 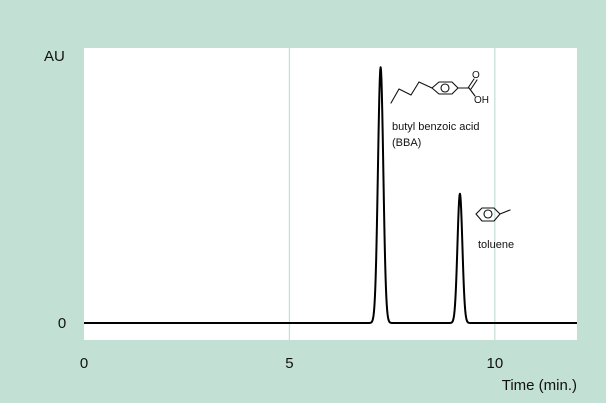 I want to click on oxygen-label: O, so click(x=476, y=75).